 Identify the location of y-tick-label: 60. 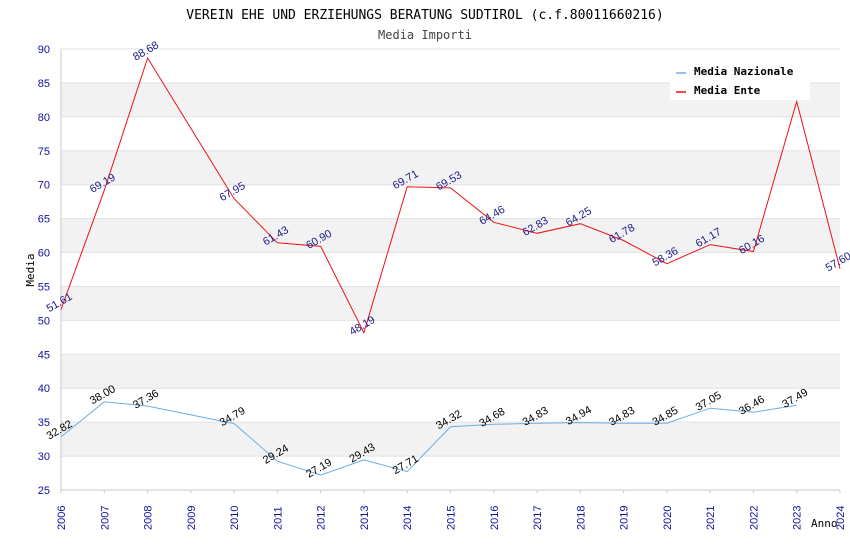
(44, 254).